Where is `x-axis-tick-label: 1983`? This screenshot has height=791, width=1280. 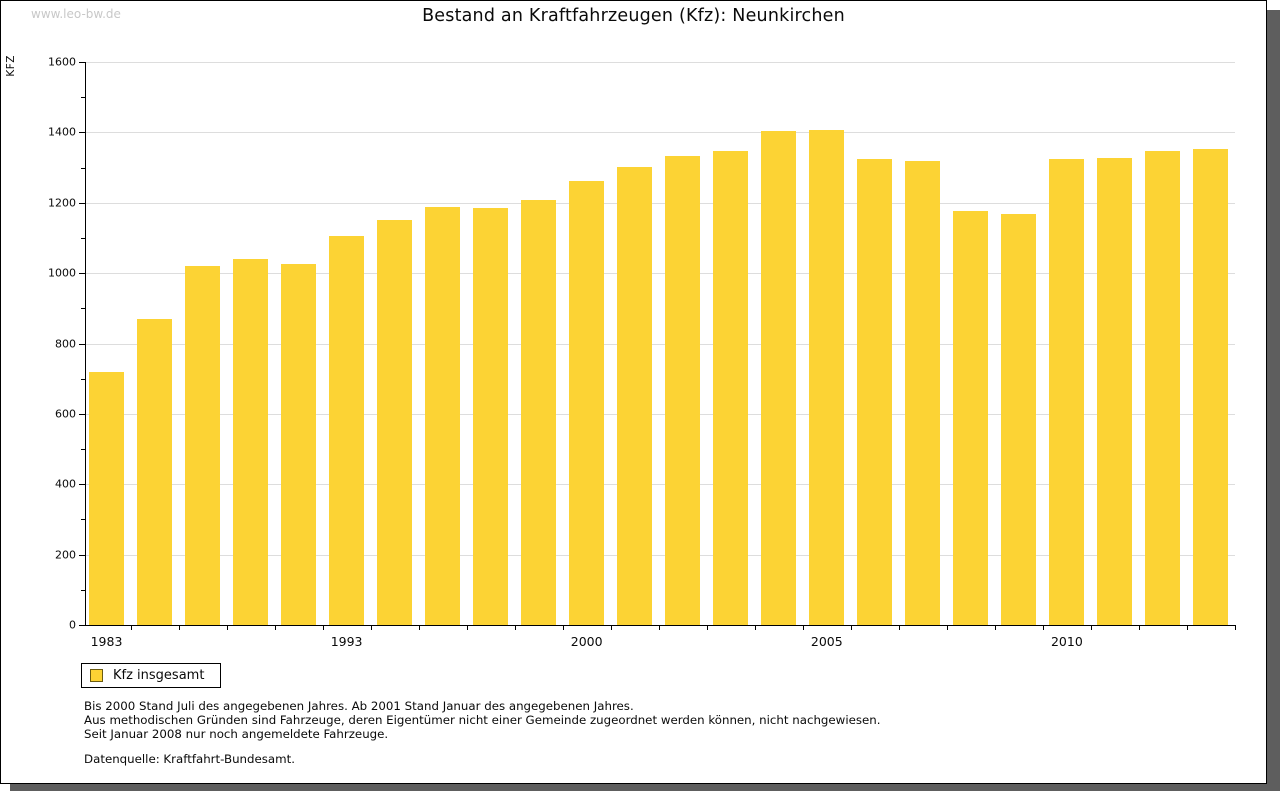 x-axis-tick-label: 1983 is located at coordinates (106, 641).